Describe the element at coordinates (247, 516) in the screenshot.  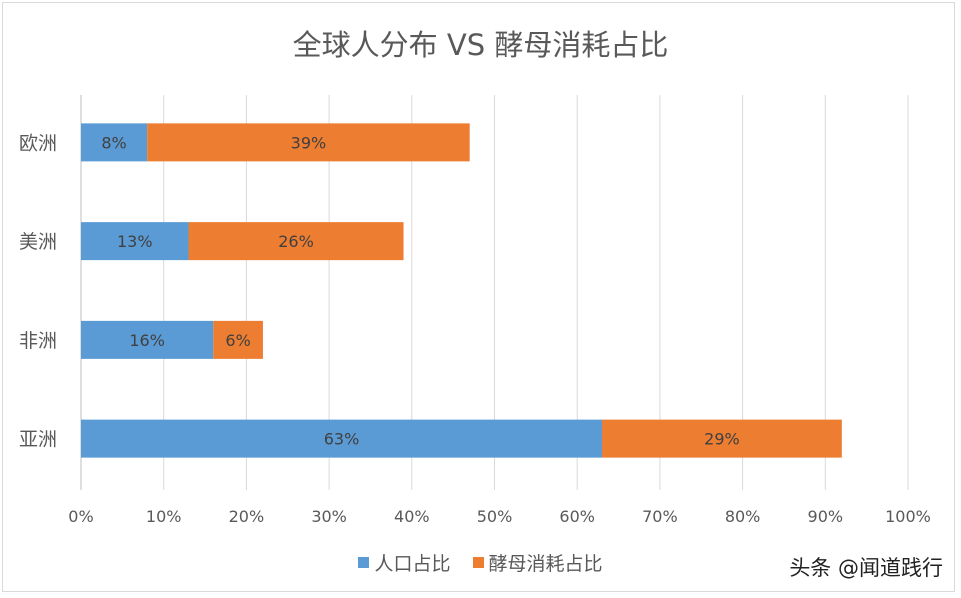
I see `x-tick-label: 20%` at that location.